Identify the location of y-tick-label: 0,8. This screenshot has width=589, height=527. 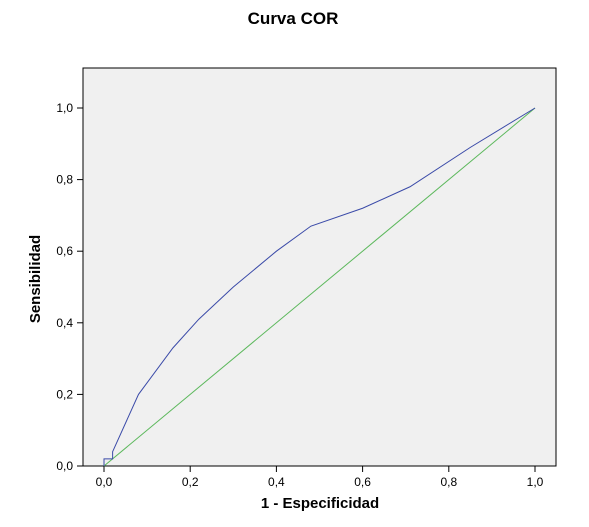
(64, 180).